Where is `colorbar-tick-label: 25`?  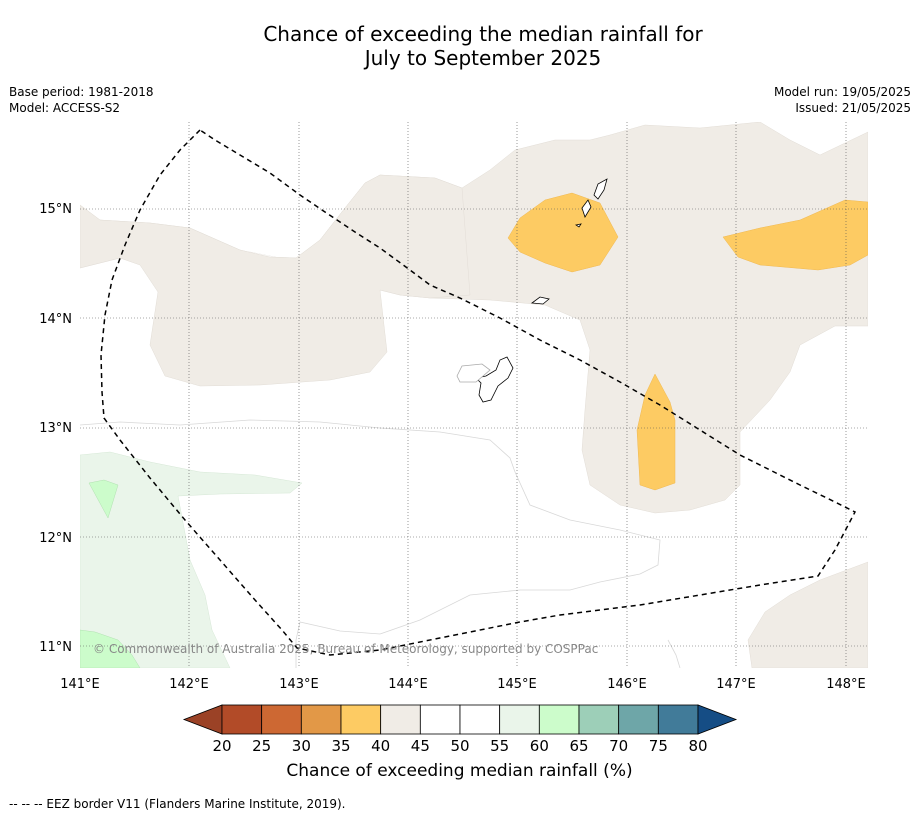 colorbar-tick-label: 25 is located at coordinates (261, 746).